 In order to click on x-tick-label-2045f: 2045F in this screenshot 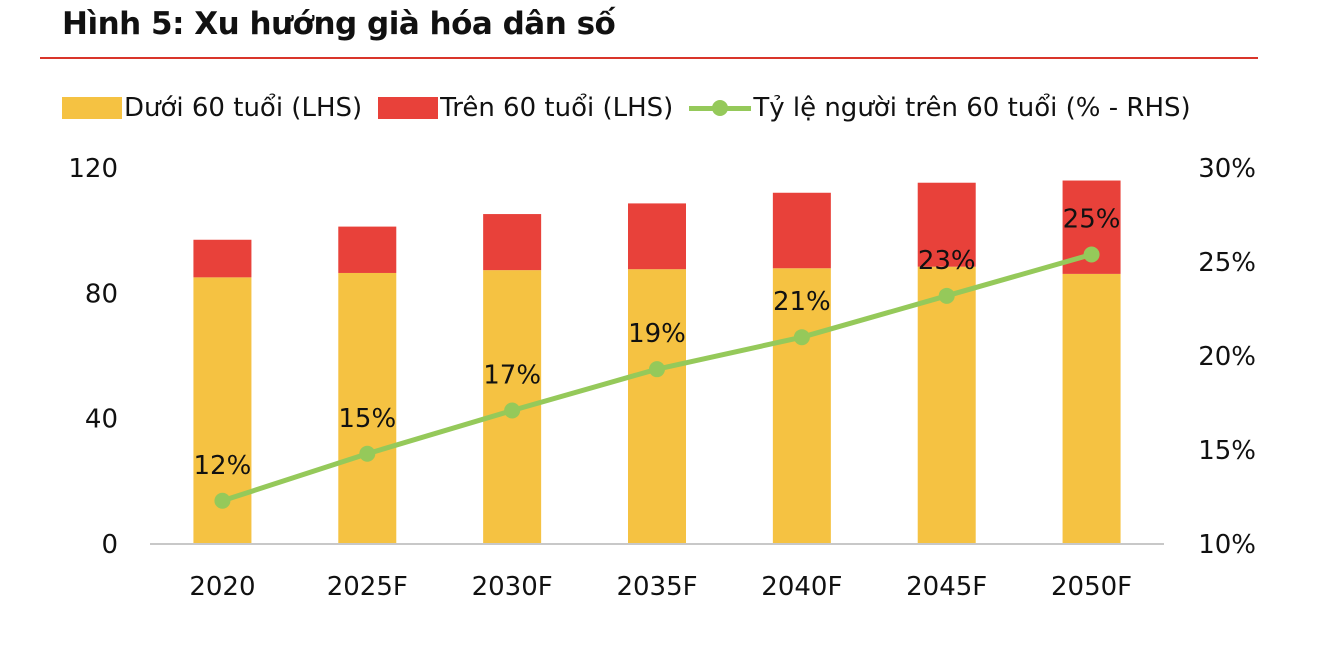, I will do `click(946, 587)`.